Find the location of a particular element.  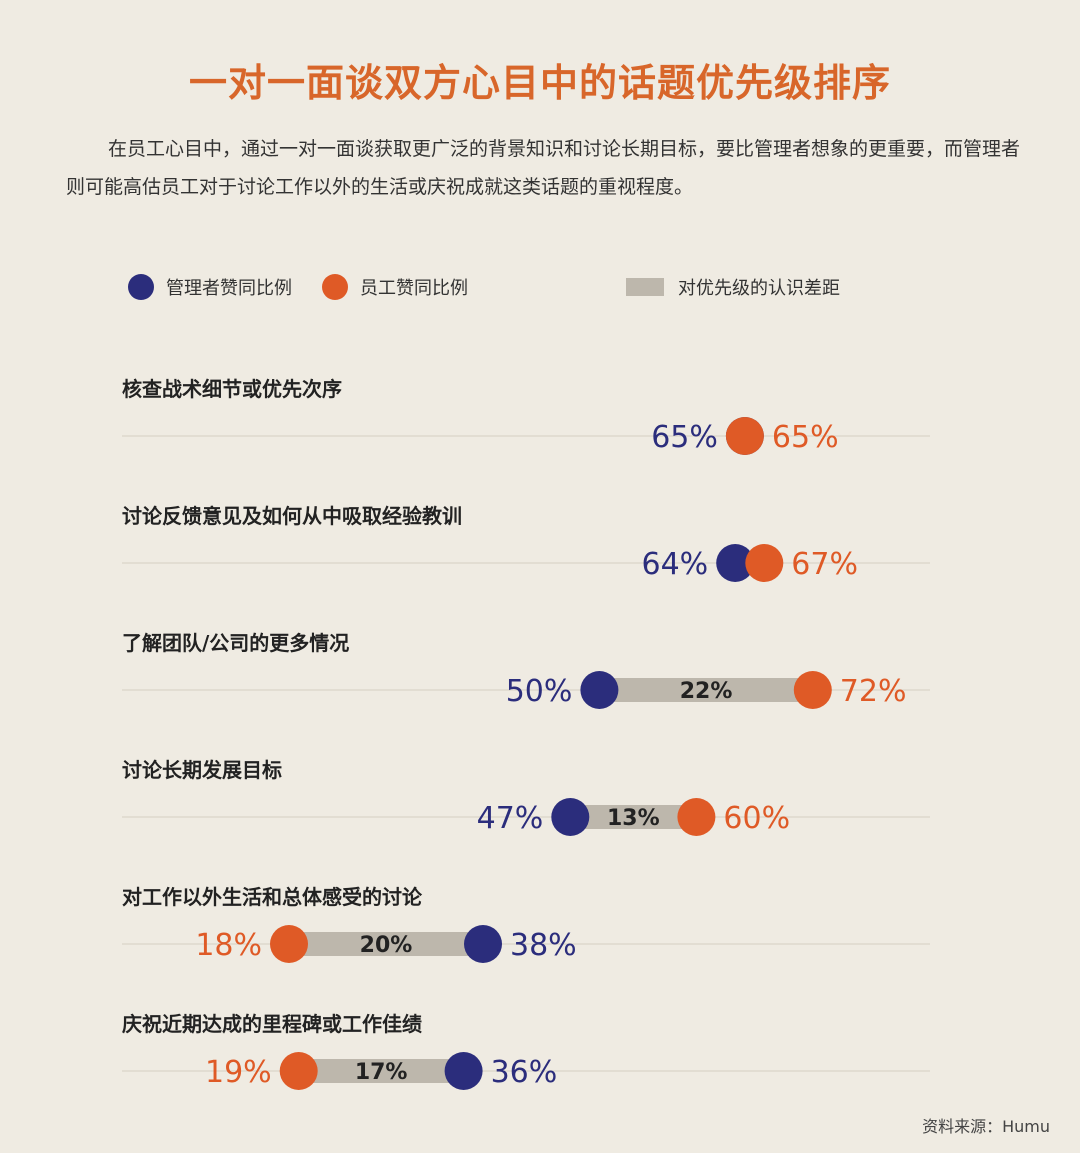

legend-gap: 对优先级的认识差距 is located at coordinates (733, 287).